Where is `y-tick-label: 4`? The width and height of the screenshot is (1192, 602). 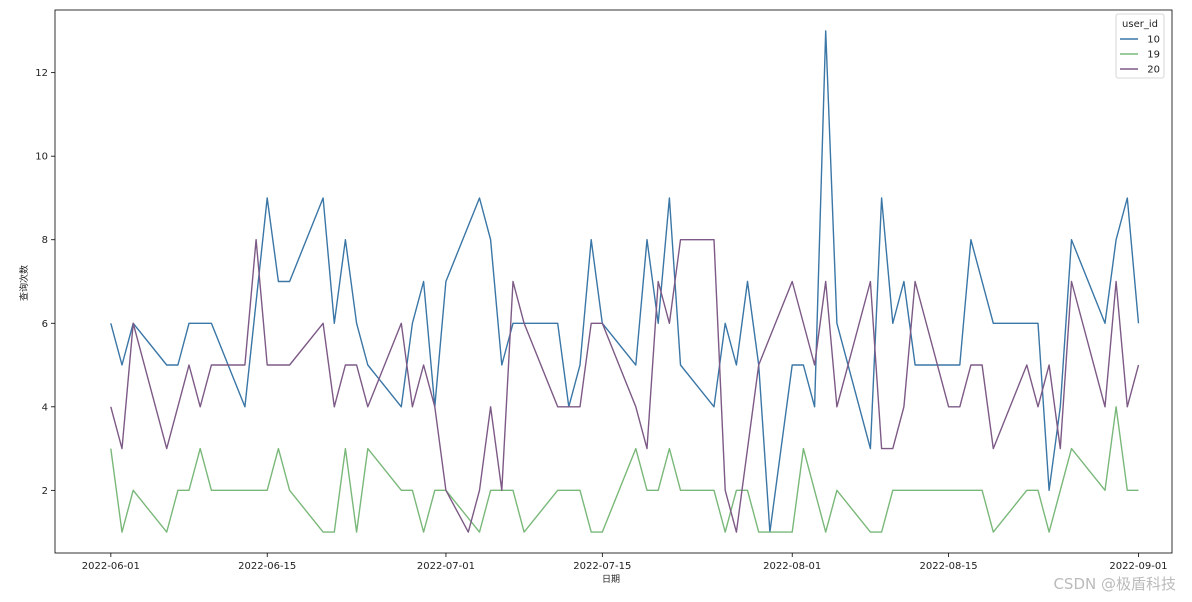
y-tick-label: 4 is located at coordinates (45, 407).